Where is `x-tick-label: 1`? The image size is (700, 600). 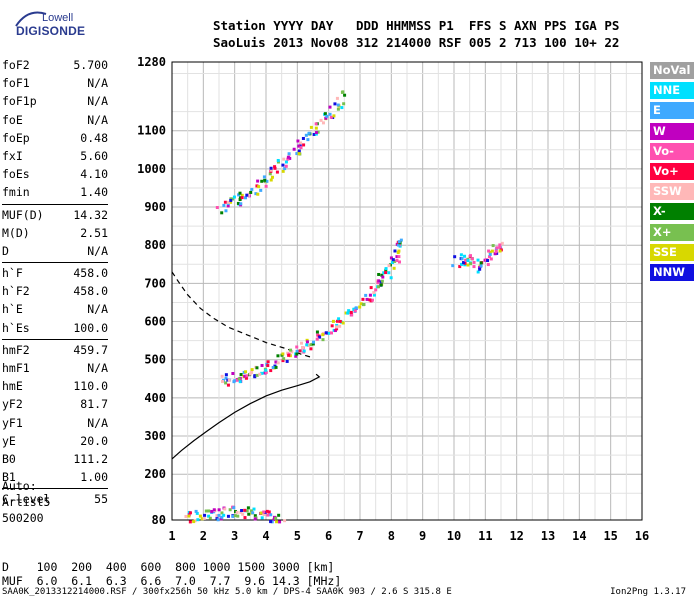 x-tick-label: 1 is located at coordinates (171, 536).